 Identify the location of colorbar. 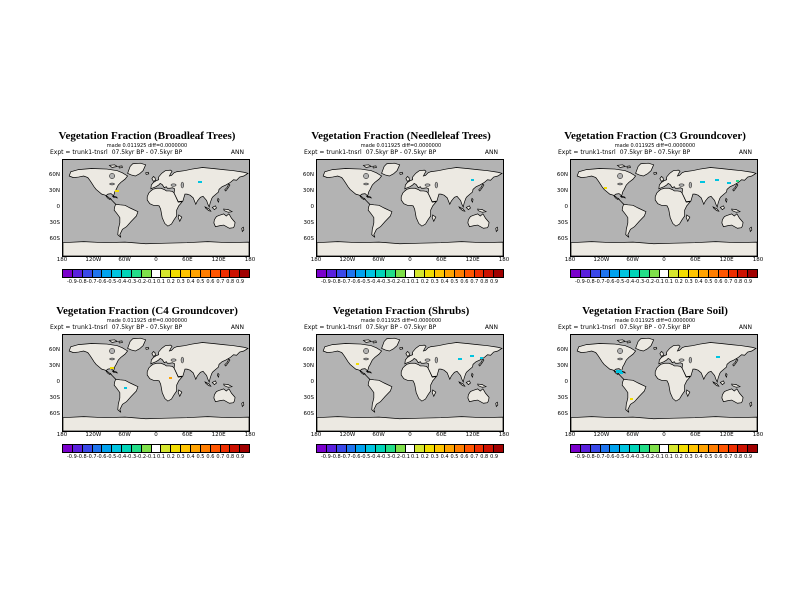
(156, 448).